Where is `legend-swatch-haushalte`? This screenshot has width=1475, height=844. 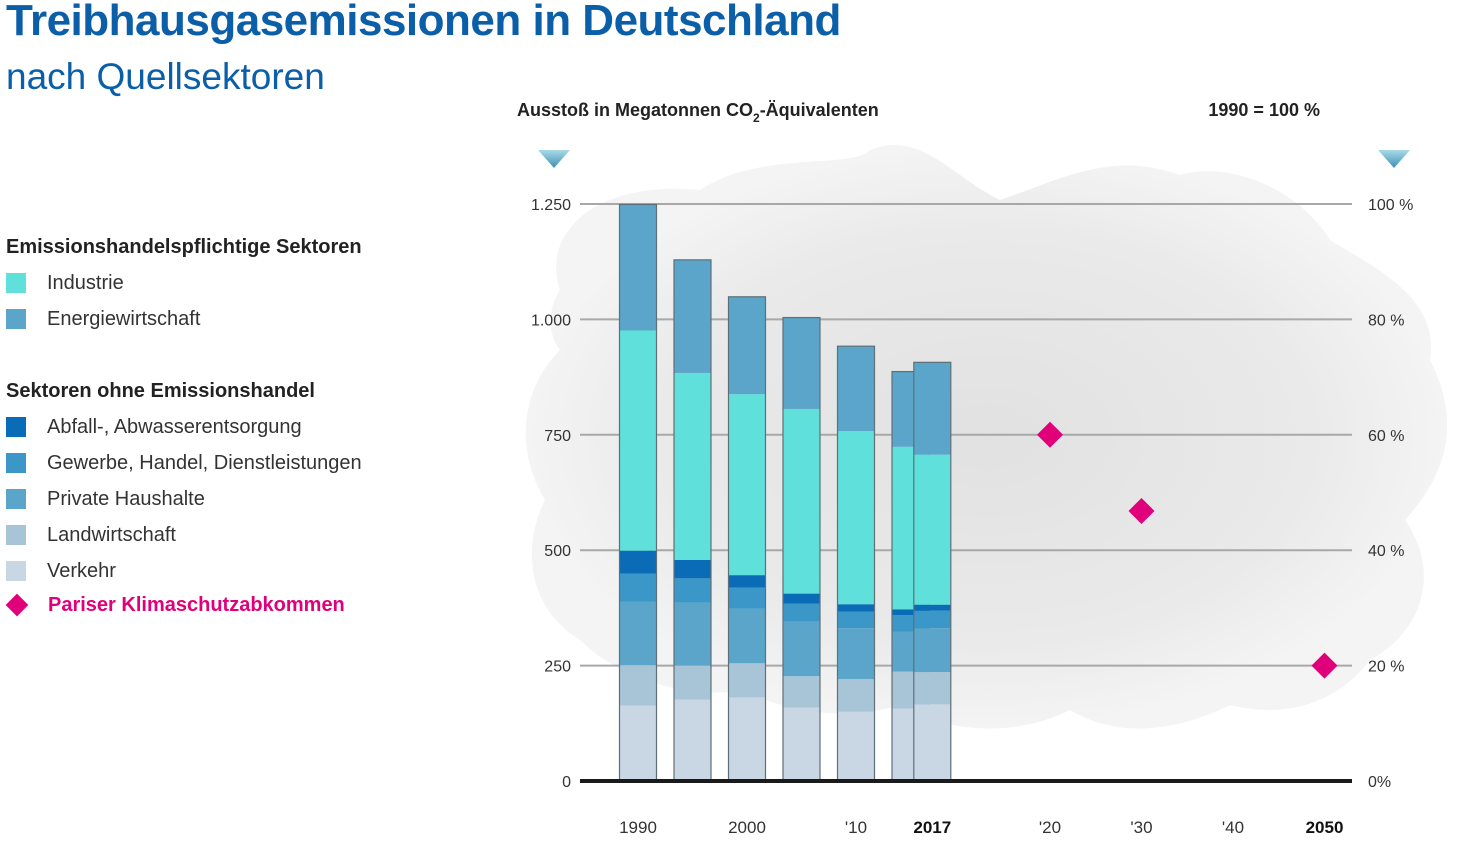 legend-swatch-haushalte is located at coordinates (16, 499).